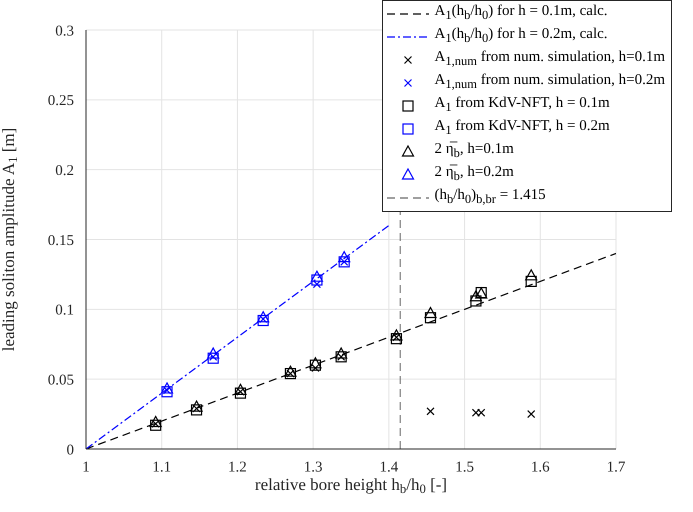  What do you see at coordinates (162, 468) in the screenshot?
I see `x-tick-label: 1.1` at bounding box center [162, 468].